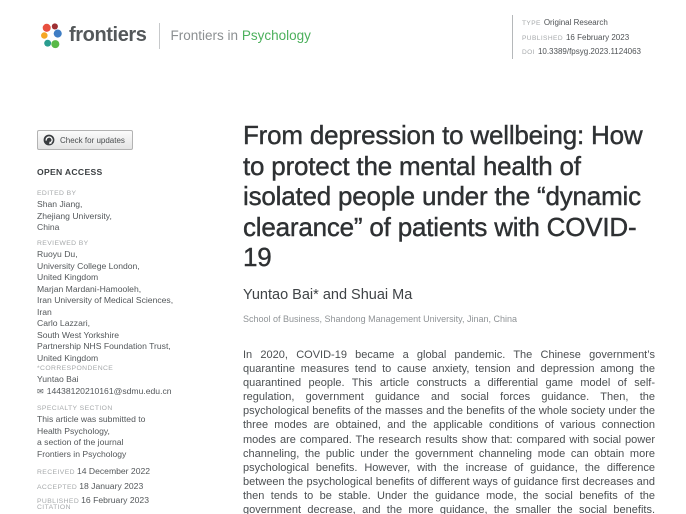 This screenshot has height=514, width=686. I want to click on edited-by-label: EDITED BY, so click(57, 193).